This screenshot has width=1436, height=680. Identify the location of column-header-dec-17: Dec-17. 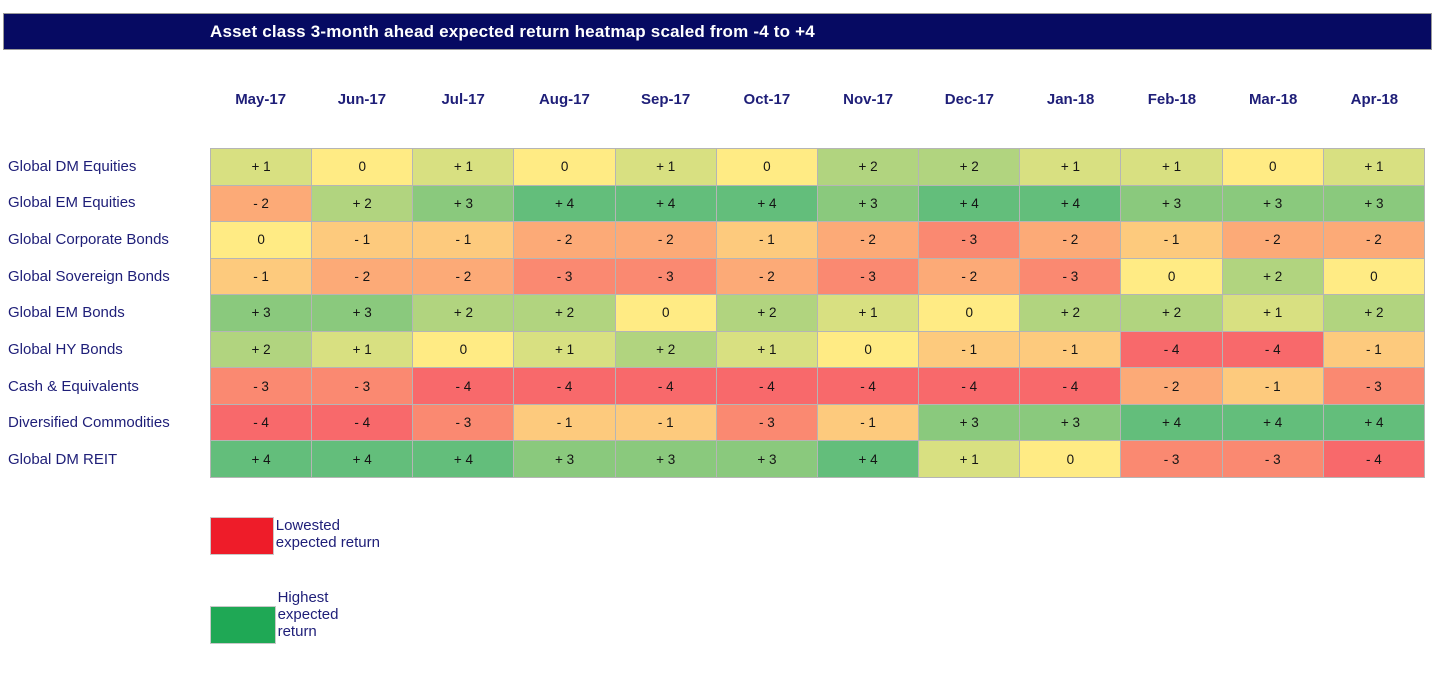
(969, 99).